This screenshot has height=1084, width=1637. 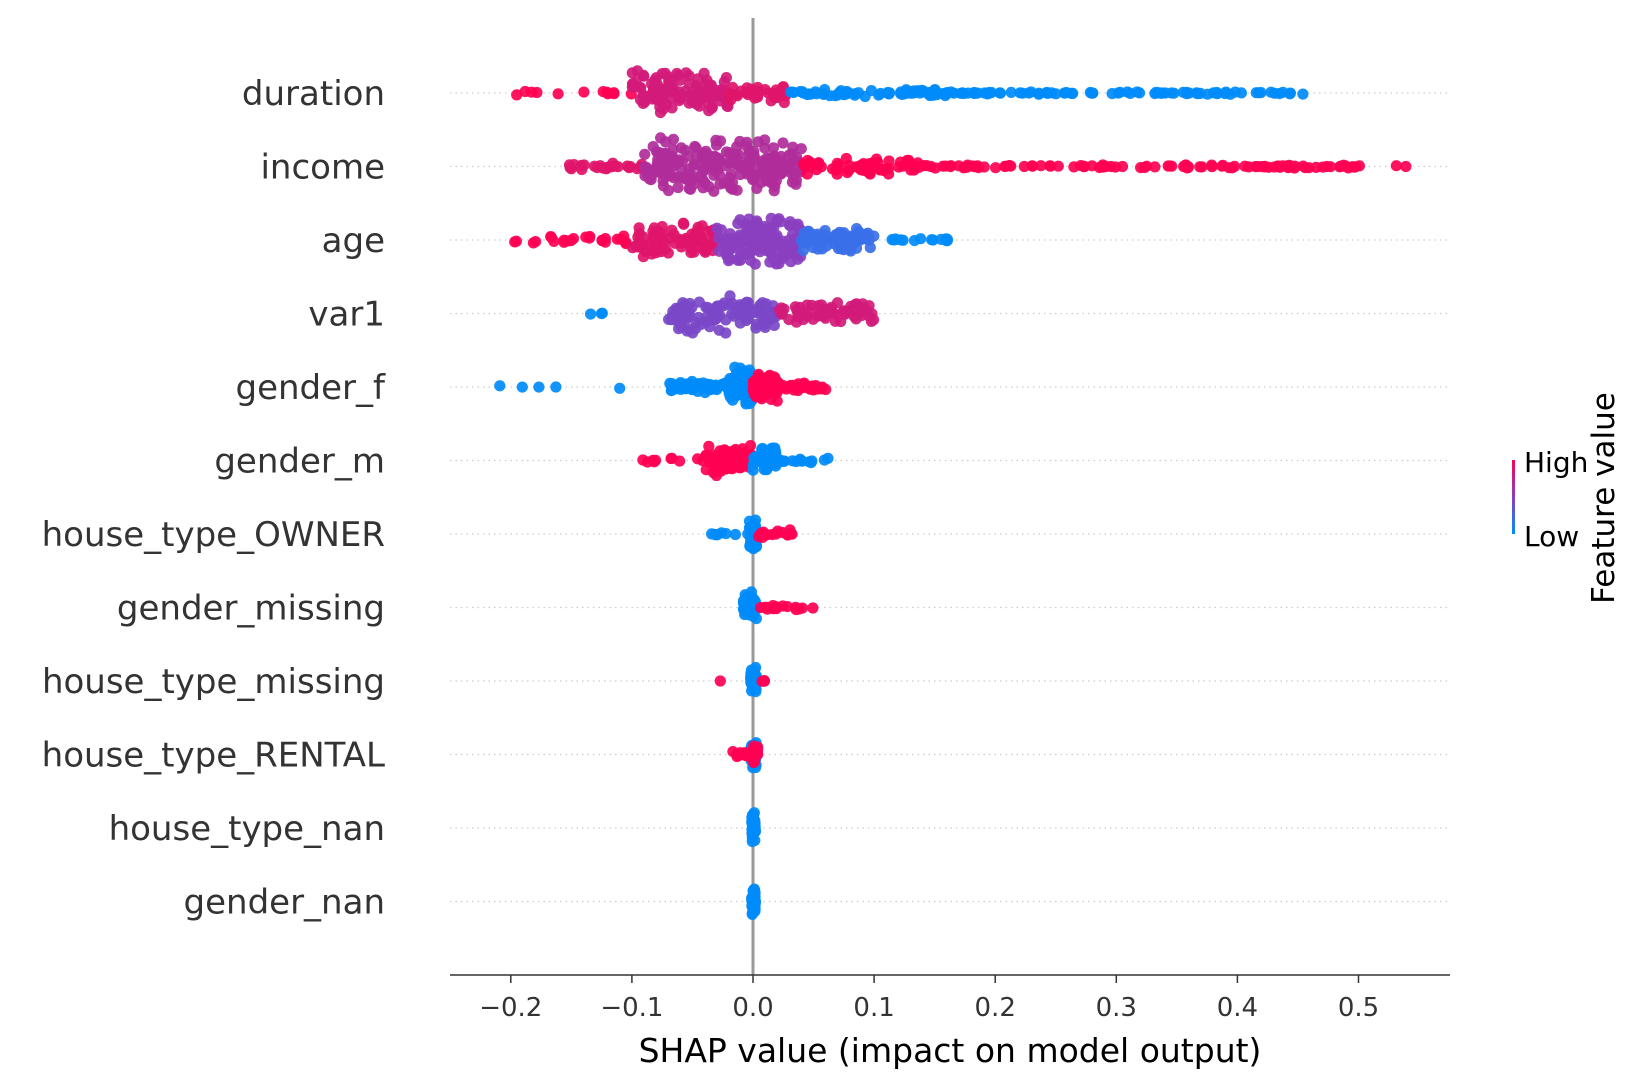 I want to click on feature-label: gender_f, so click(x=311, y=388).